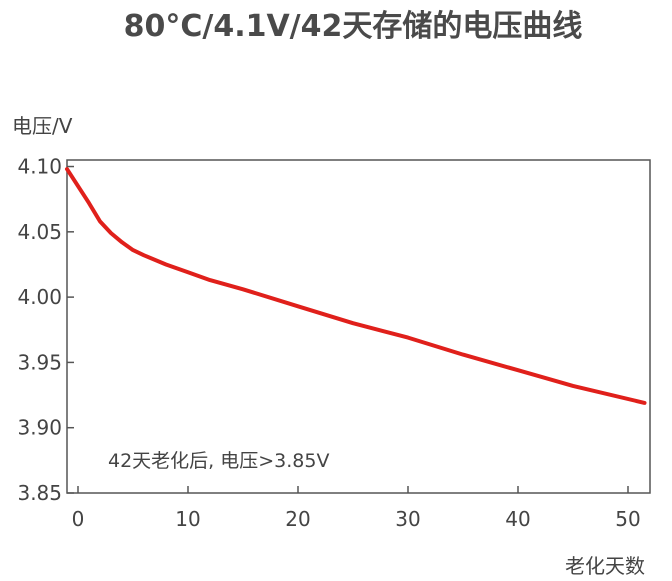  Describe the element at coordinates (605, 566) in the screenshot. I see `x-axis-label: 老化天数` at that location.